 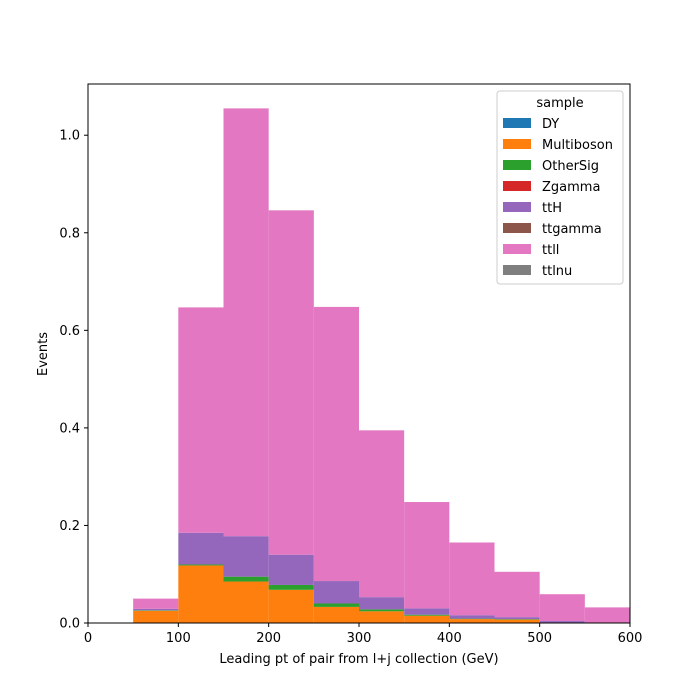 I want to click on legend-label-tth: ttH, so click(x=552, y=208).